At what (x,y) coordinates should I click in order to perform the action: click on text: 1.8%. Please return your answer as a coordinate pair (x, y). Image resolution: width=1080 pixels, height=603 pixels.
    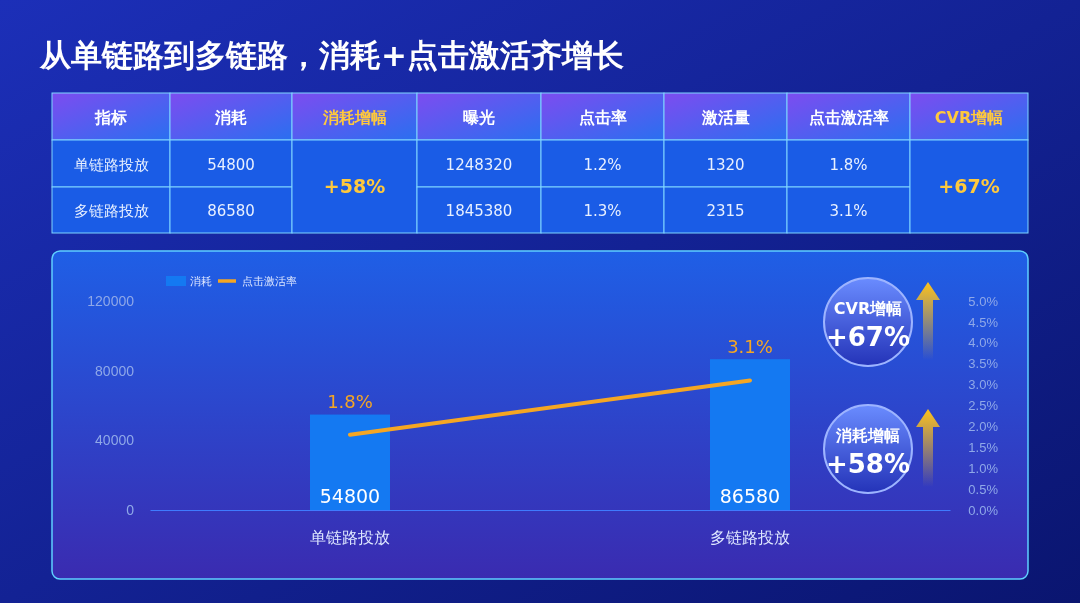
    Looking at the image, I should click on (848, 165).